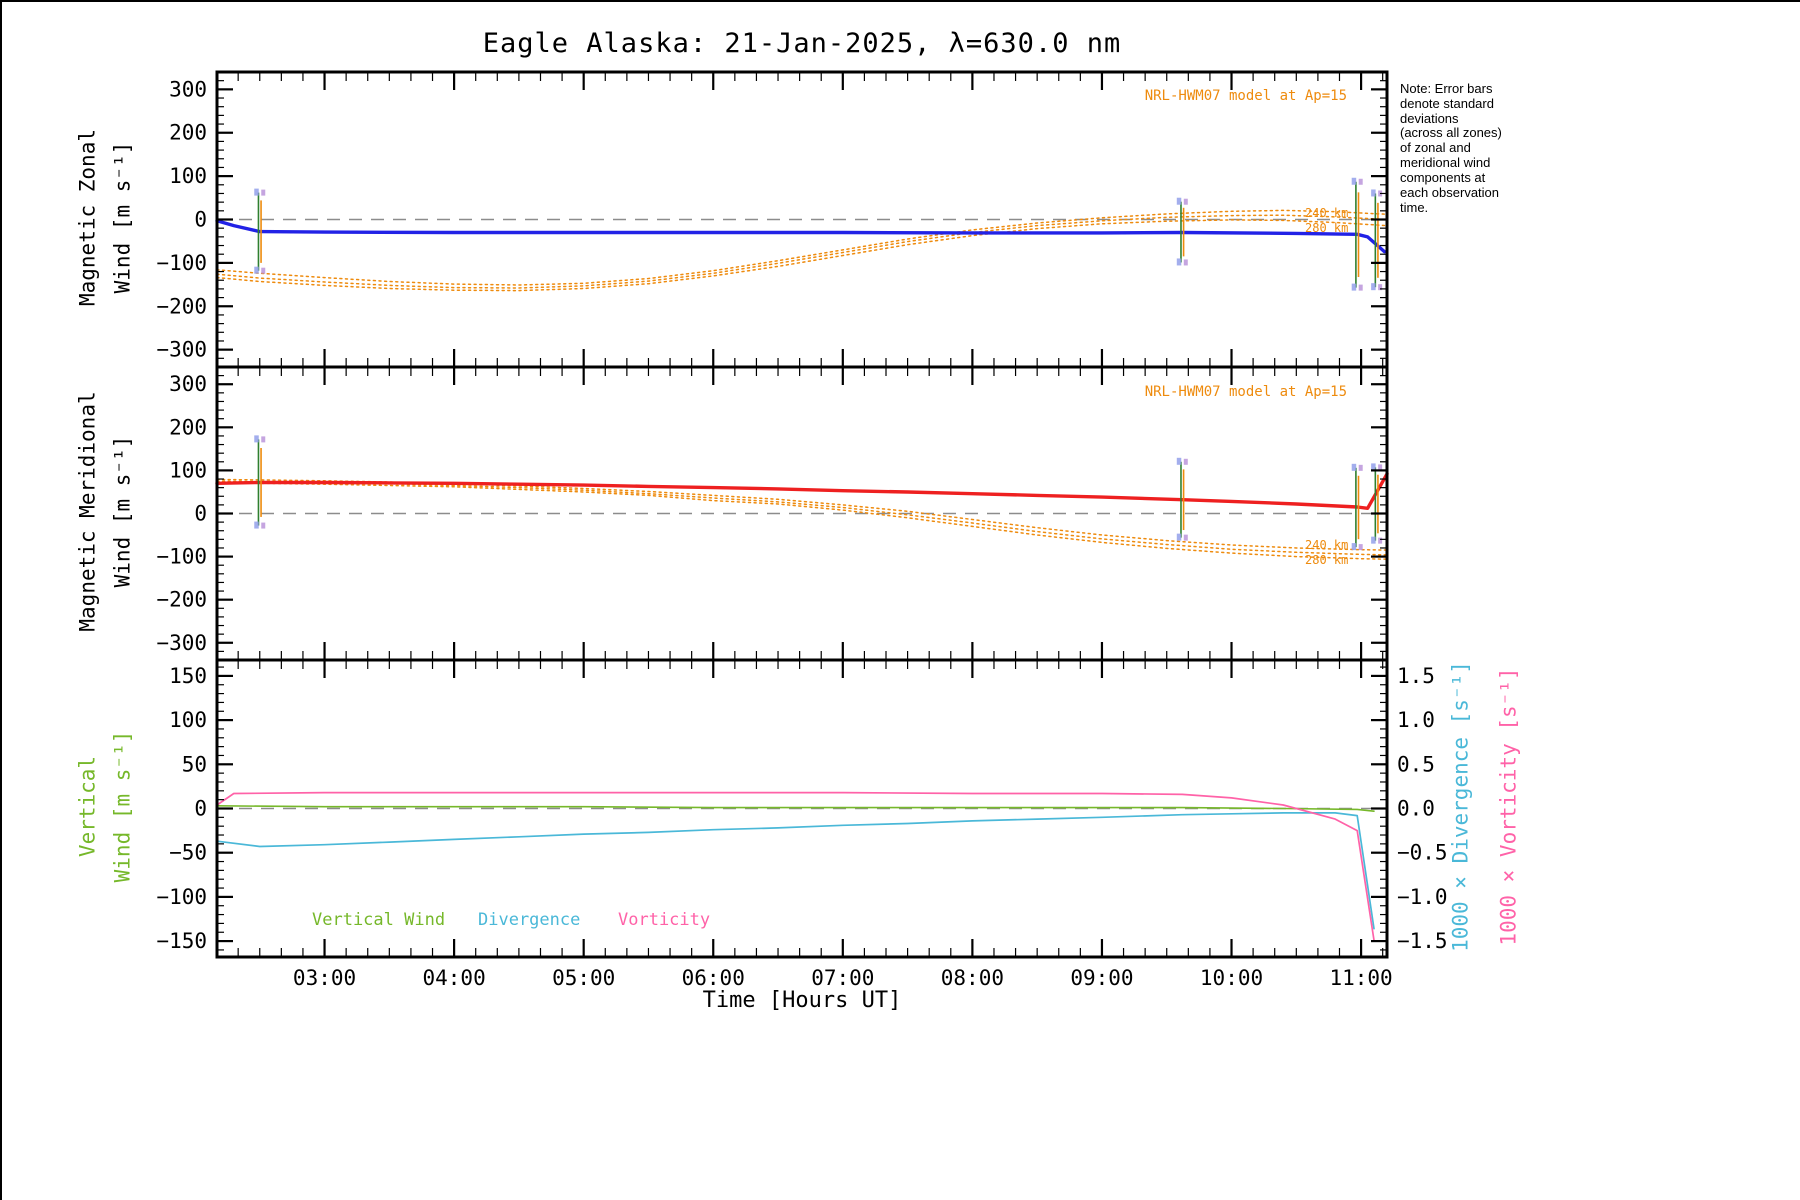  Describe the element at coordinates (1422, 853) in the screenshot. I see `svg-text: −0.5` at that location.